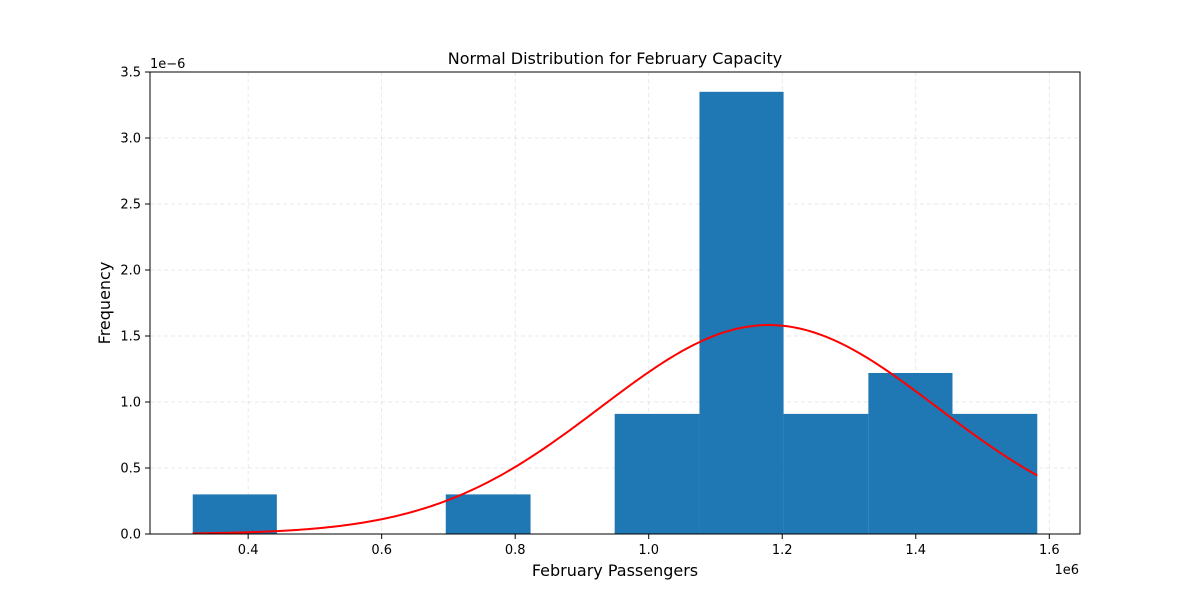 The width and height of the screenshot is (1200, 600). What do you see at coordinates (1049, 550) in the screenshot?
I see `x-tick-label-6: 1.6` at bounding box center [1049, 550].